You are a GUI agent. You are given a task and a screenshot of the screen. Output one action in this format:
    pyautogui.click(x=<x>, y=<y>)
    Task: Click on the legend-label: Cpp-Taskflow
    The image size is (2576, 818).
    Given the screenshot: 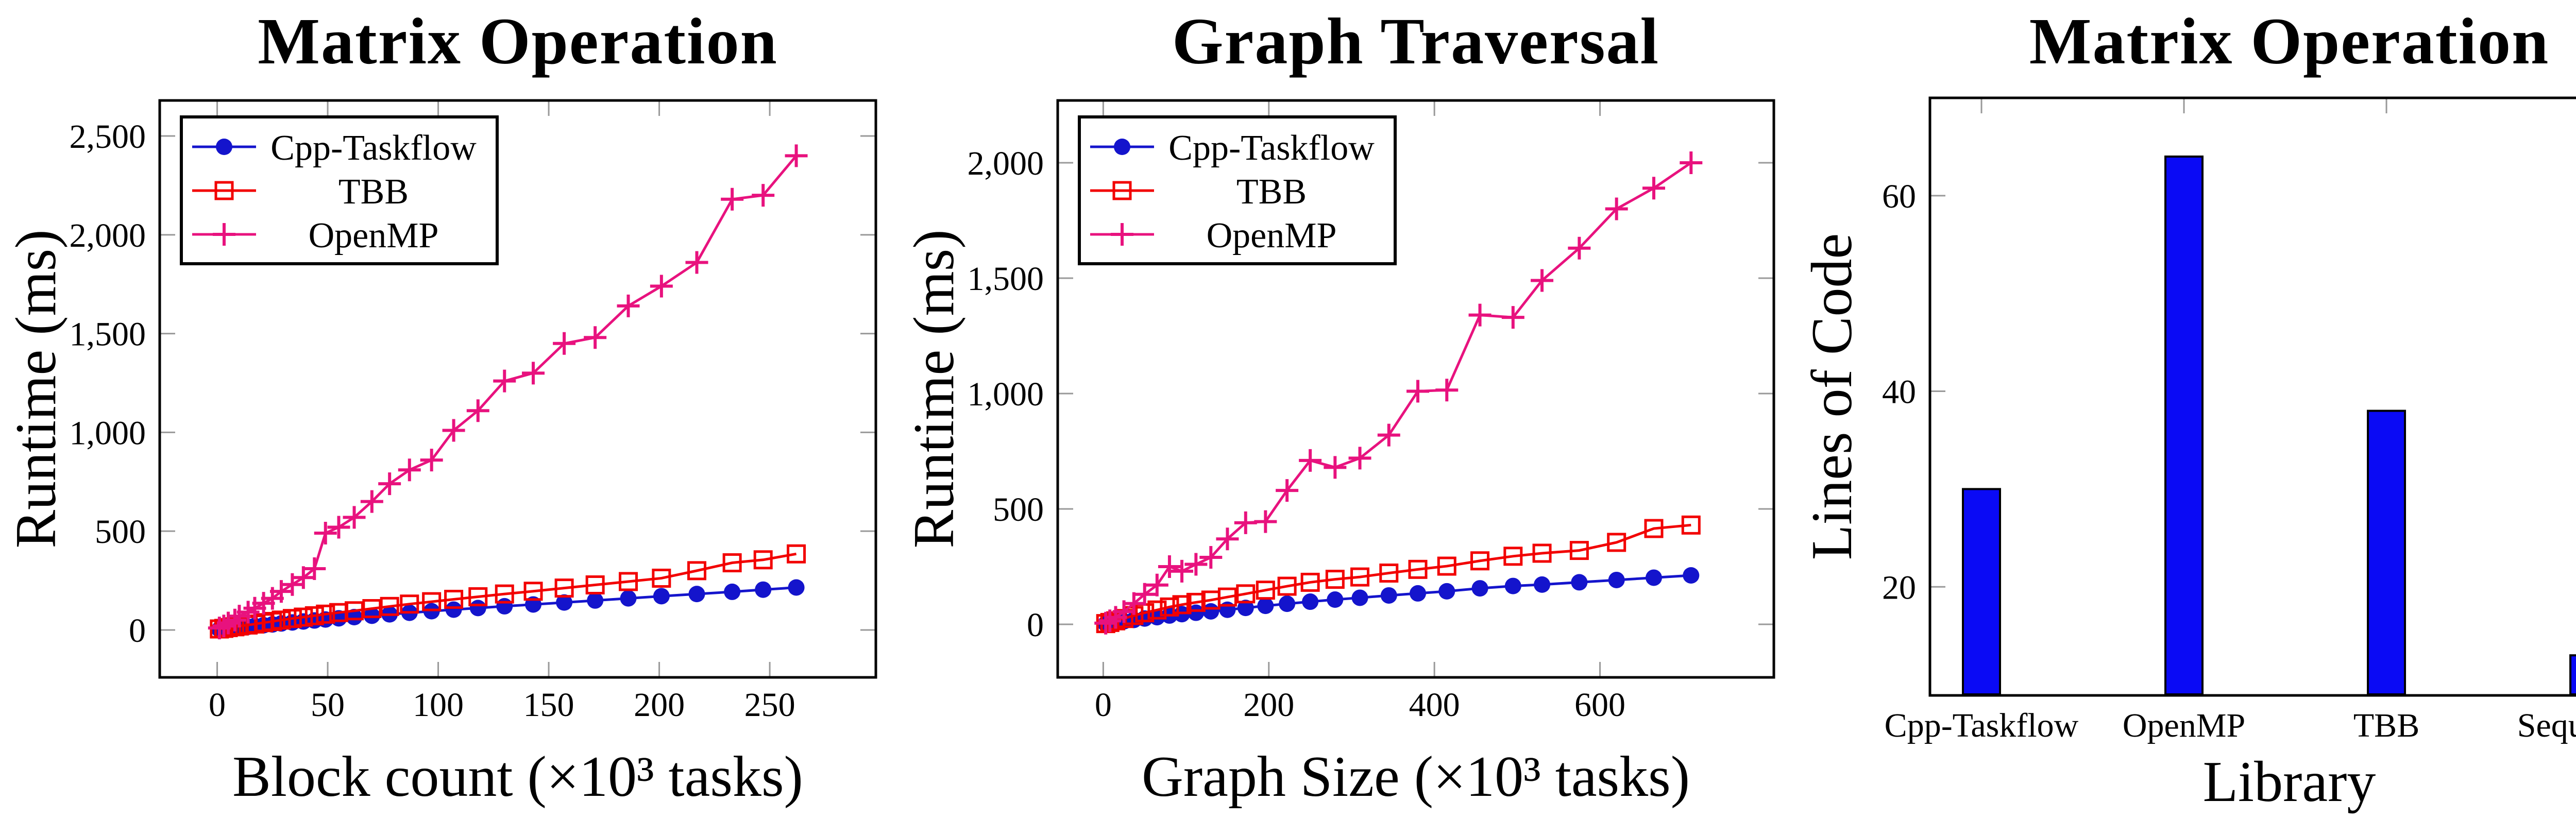 What is the action you would take?
    pyautogui.click(x=373, y=148)
    